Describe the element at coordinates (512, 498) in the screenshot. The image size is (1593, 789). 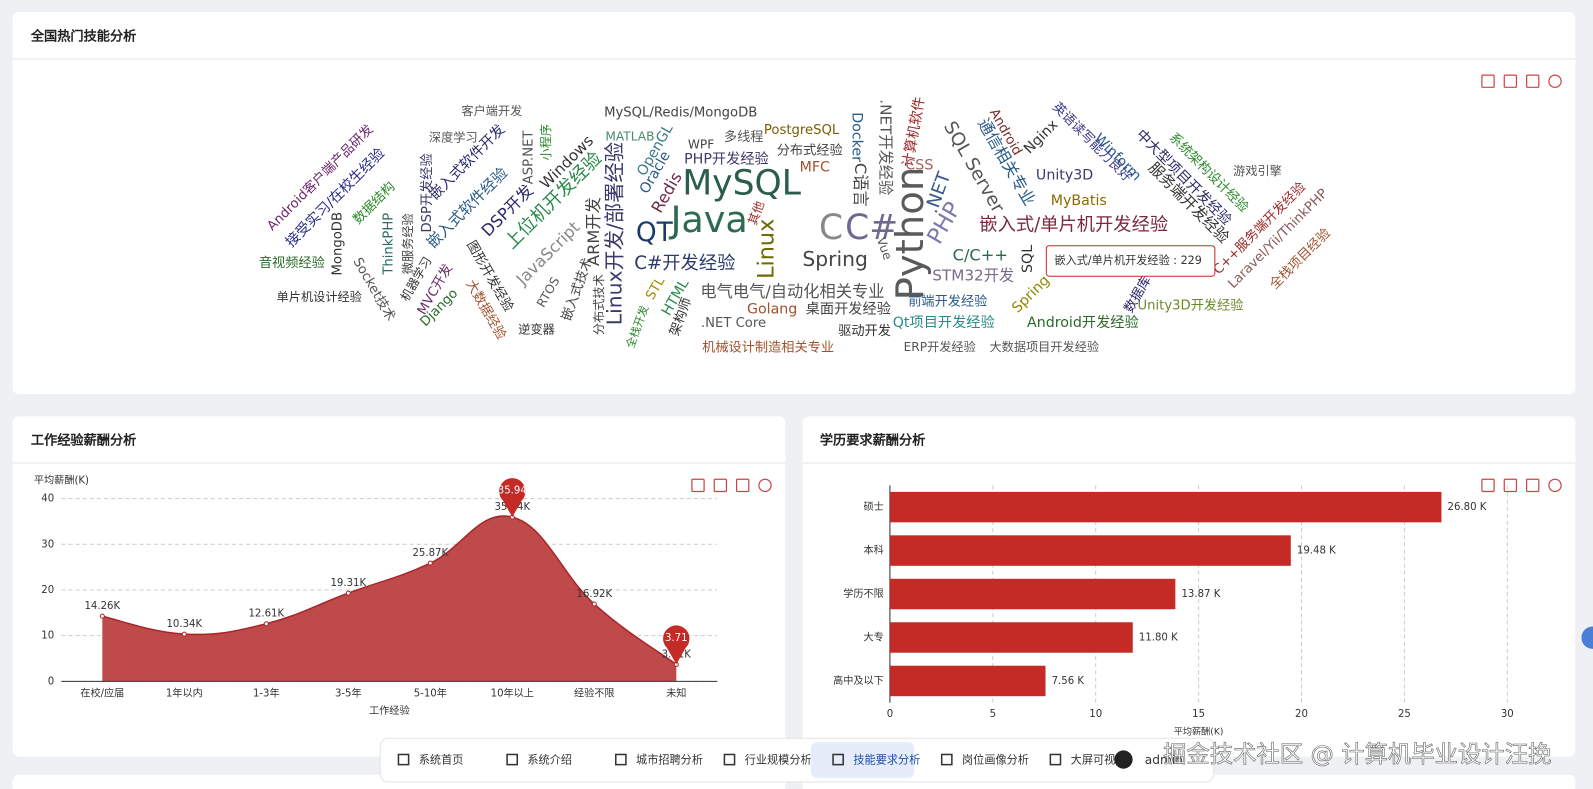
I see `mark-pin` at that location.